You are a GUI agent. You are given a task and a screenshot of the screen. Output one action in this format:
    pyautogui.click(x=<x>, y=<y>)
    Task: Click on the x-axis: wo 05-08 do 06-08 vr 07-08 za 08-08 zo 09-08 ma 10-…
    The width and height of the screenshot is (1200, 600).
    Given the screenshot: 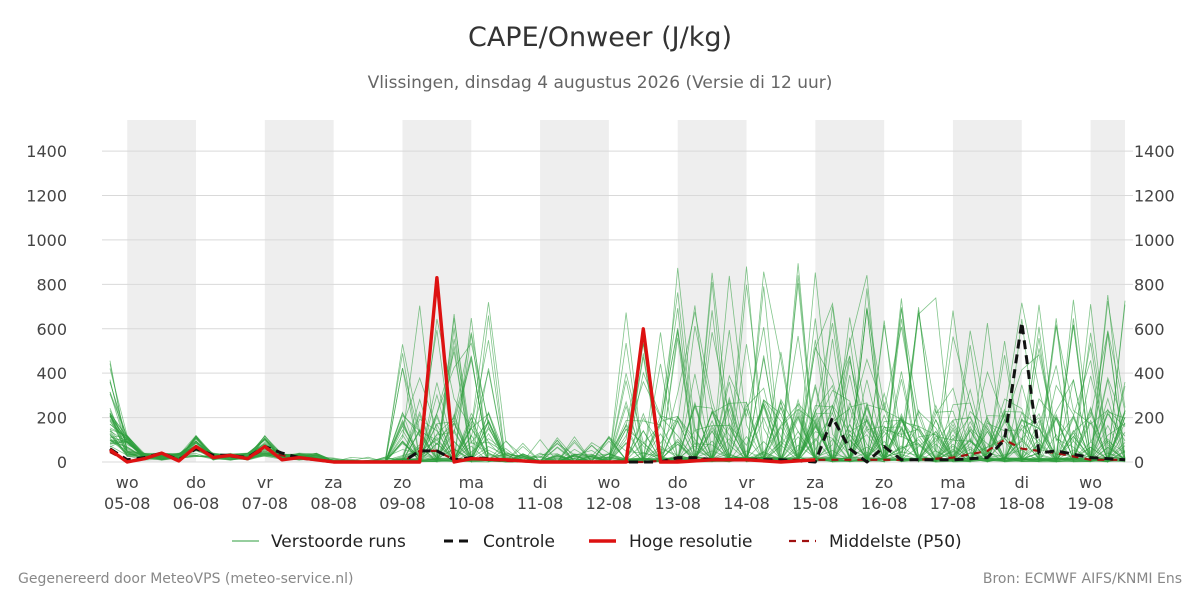 What is the action you would take?
    pyautogui.click(x=609, y=493)
    